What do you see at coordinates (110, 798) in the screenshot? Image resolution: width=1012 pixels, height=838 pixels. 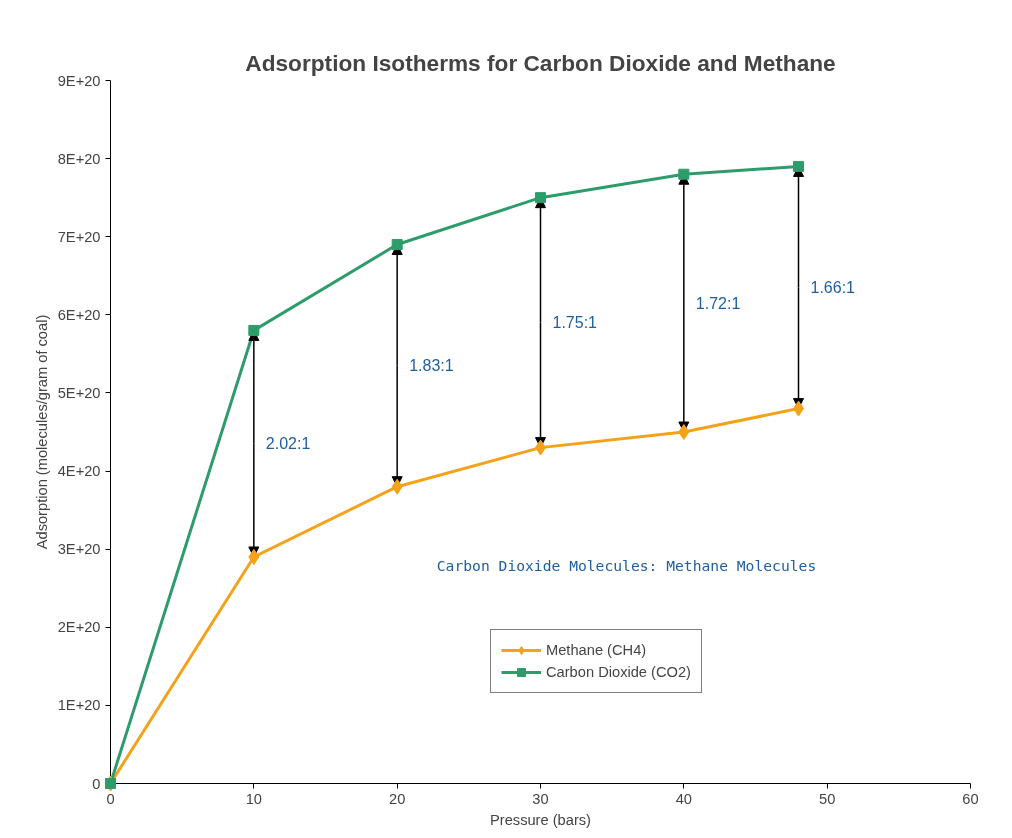 I see `x-tick-label: 0` at bounding box center [110, 798].